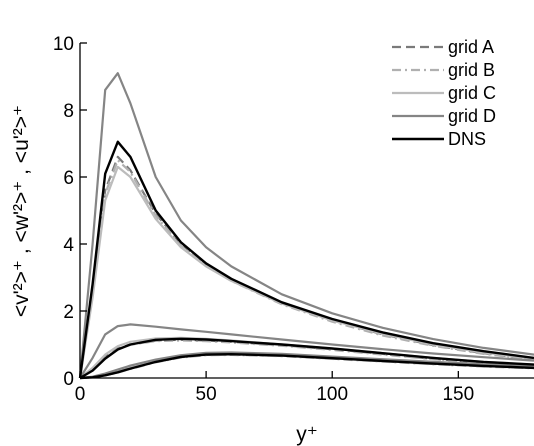 The image size is (534, 446). Describe the element at coordinates (68, 111) in the screenshot. I see `y-tick-label: 8` at that location.